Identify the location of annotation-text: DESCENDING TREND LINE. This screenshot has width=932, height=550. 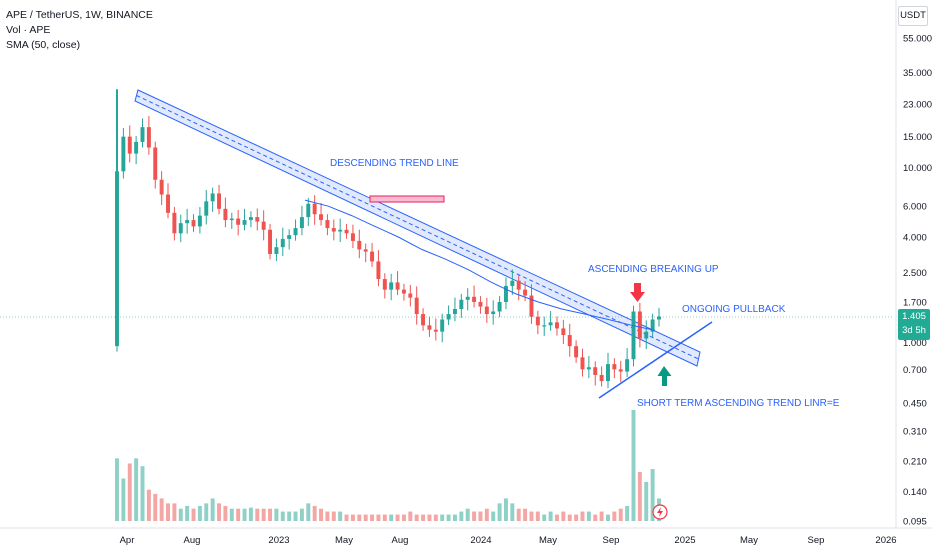
(394, 163).